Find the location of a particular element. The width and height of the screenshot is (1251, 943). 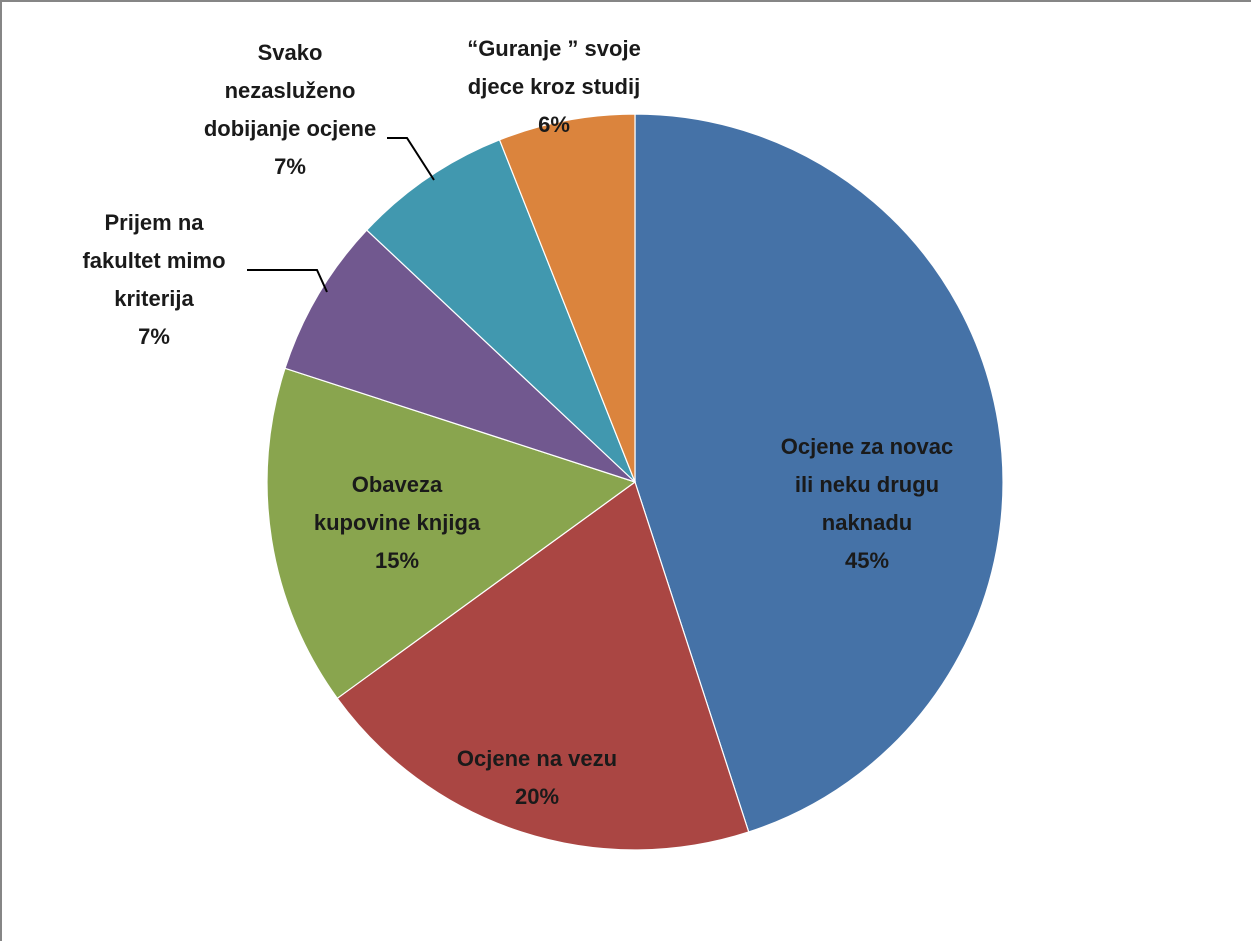

slice-category-label: kupovine knjiga is located at coordinates (397, 522).